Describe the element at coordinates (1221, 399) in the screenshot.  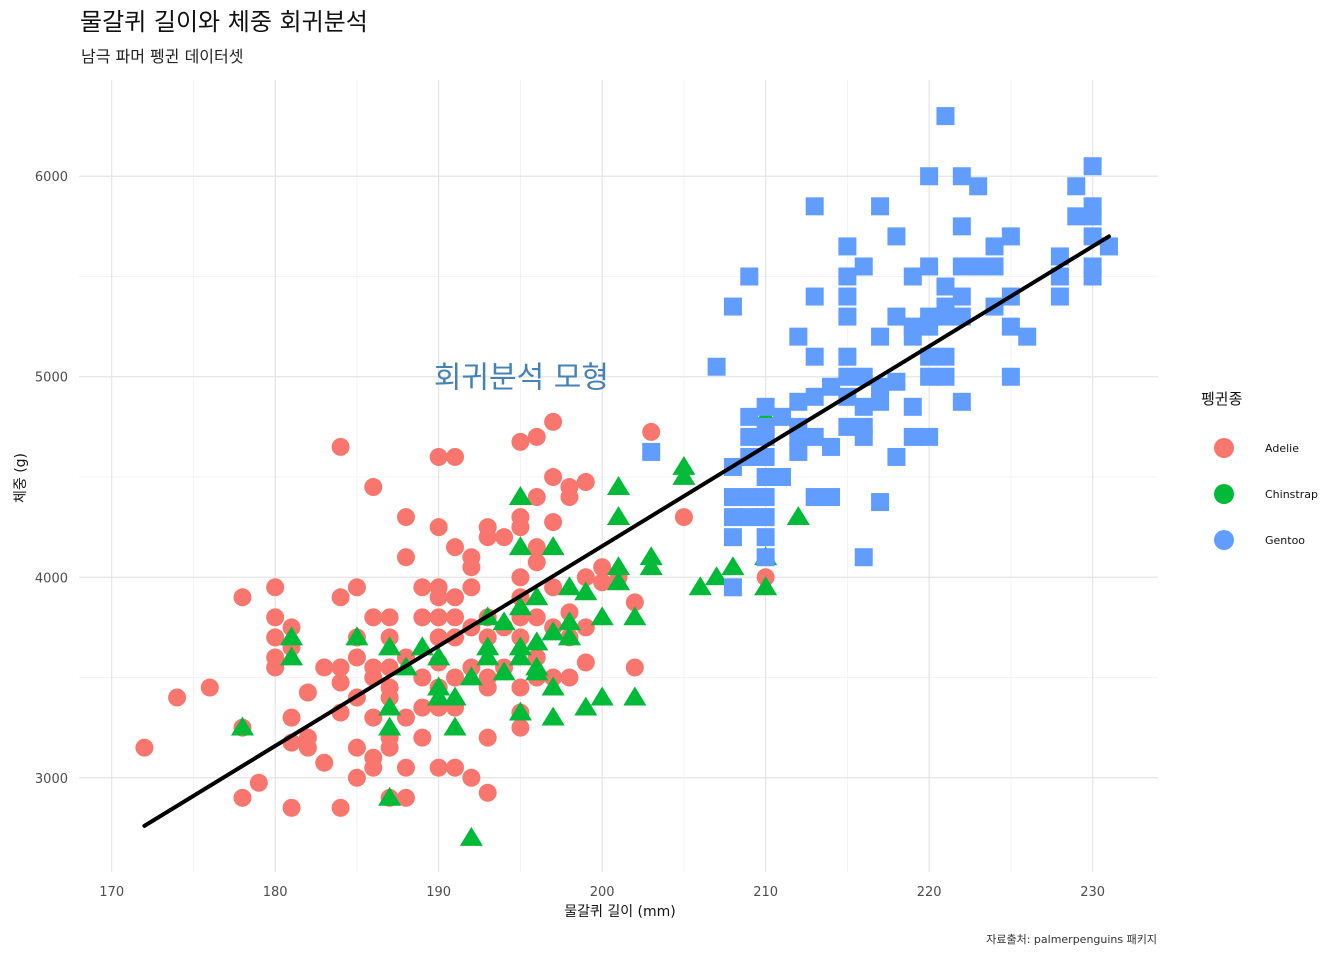
I see `legend-title: 펭귄종` at that location.